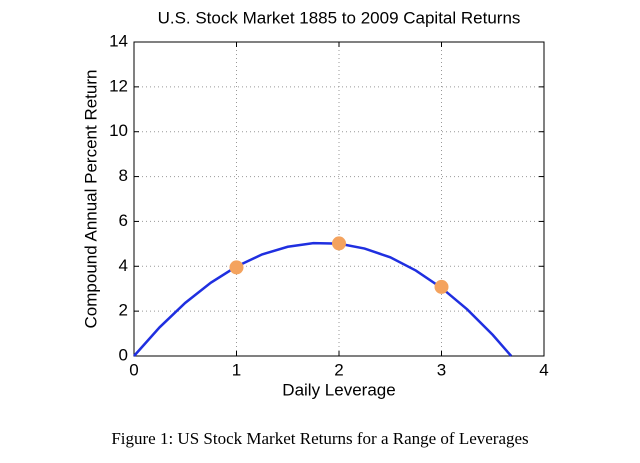 This screenshot has height=463, width=640. I want to click on y-axis-label: Compound Annual Percent Return, so click(90, 199).